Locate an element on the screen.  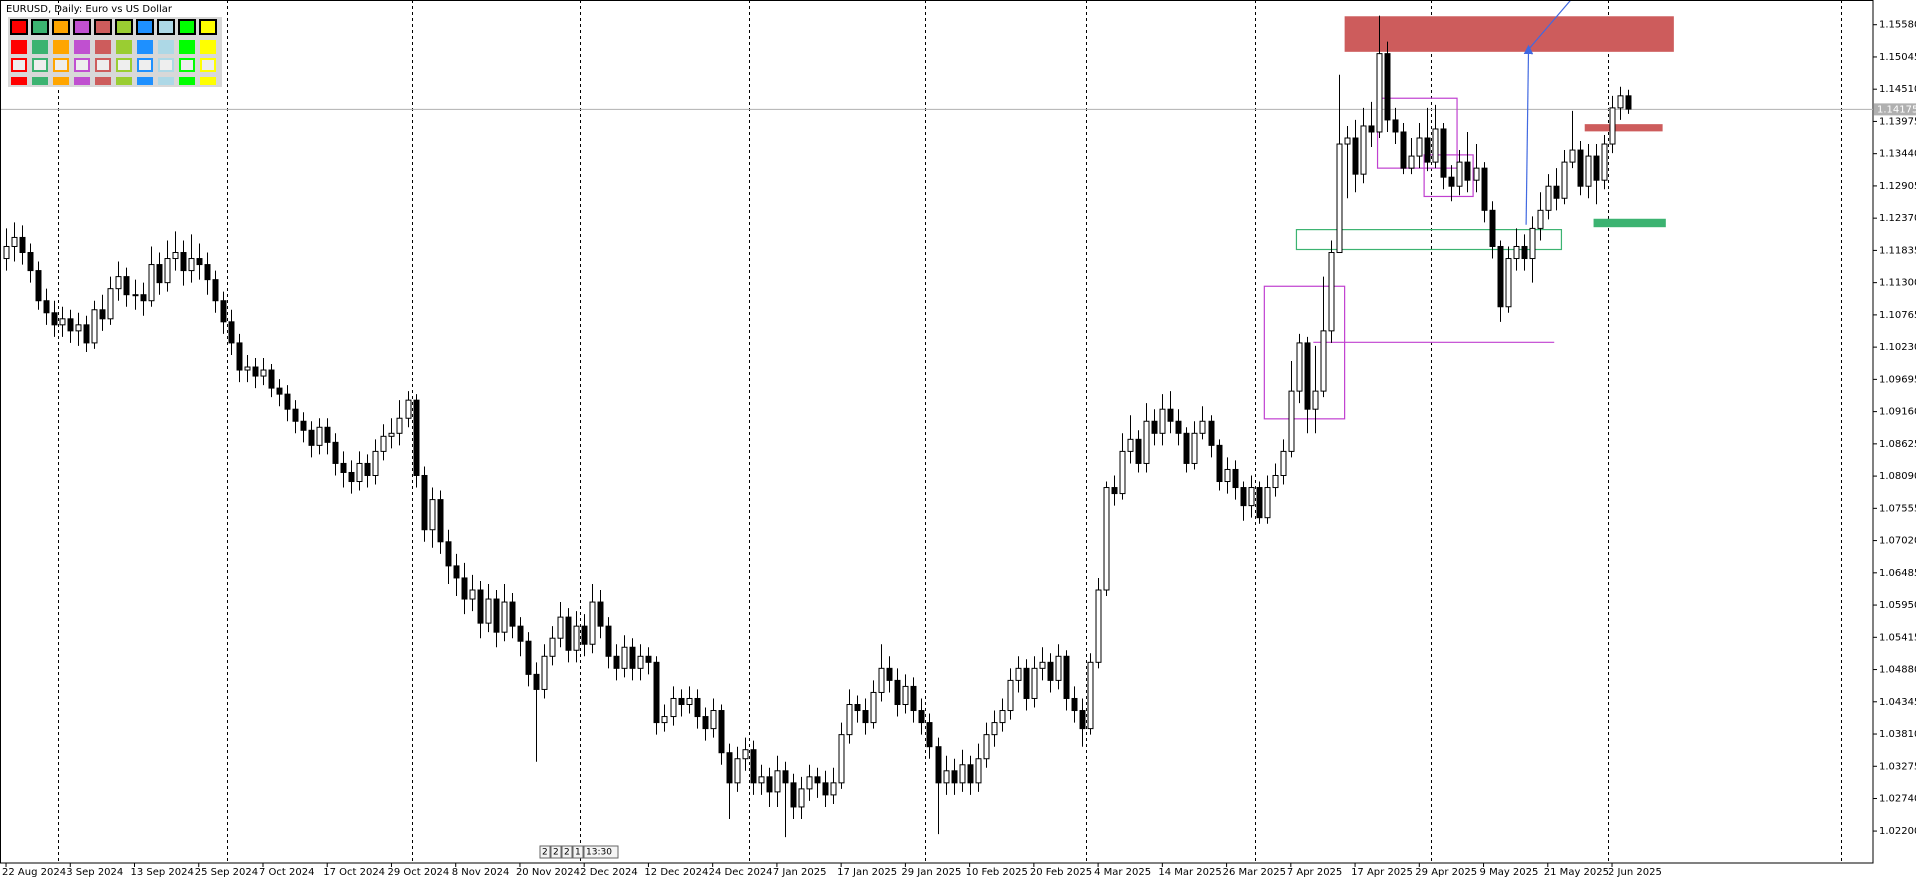
y-tick-label: 1.08090 is located at coordinates (1897, 476).